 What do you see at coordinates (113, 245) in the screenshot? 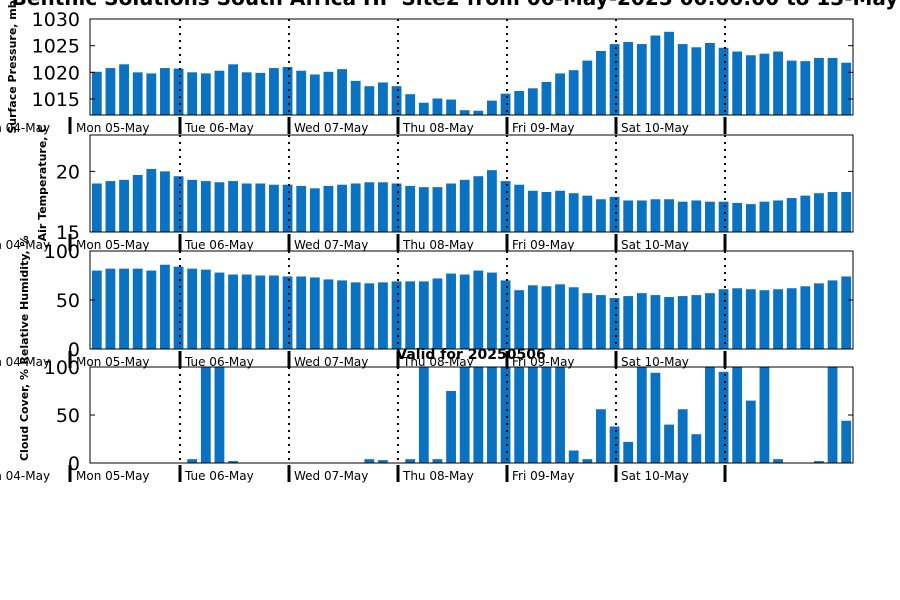
I see `day-label: Mon 05-May` at bounding box center [113, 245].